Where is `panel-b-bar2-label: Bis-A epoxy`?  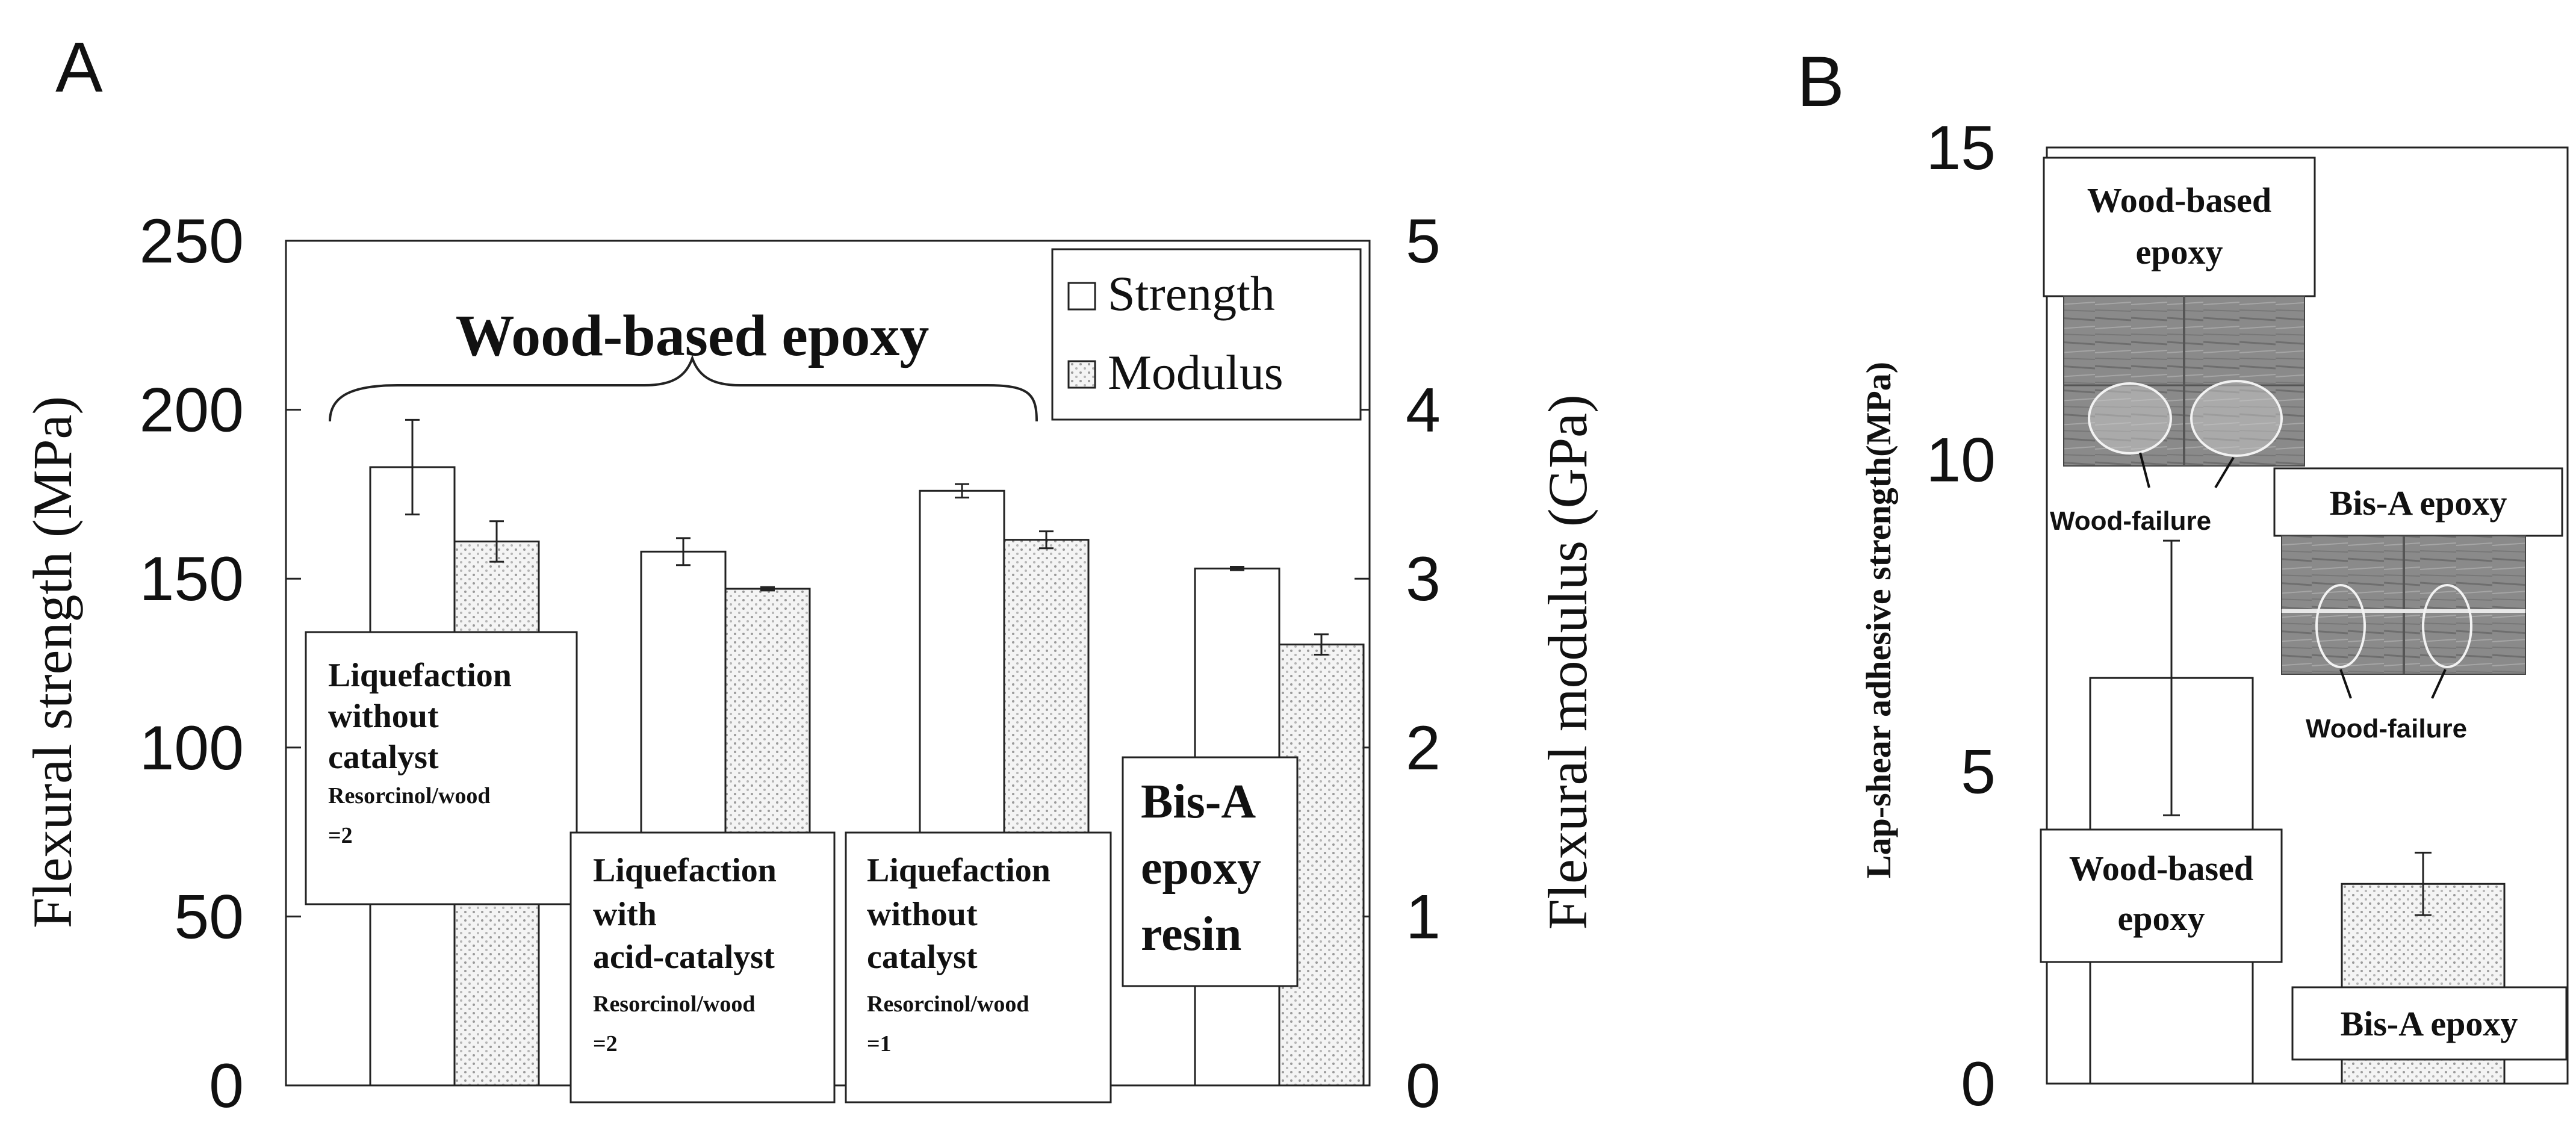
panel-b-bar2-label: Bis-A epoxy is located at coordinates (2429, 1023).